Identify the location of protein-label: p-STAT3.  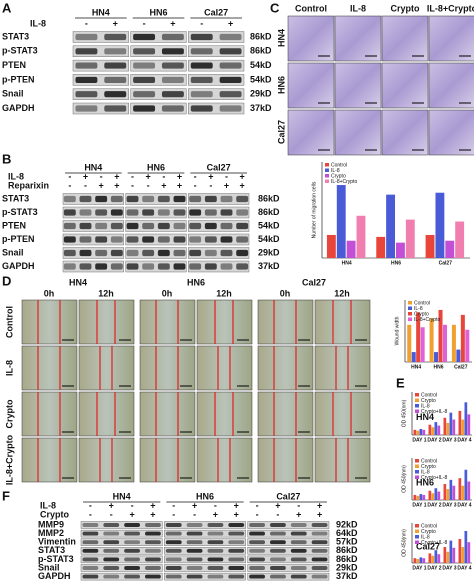
(20, 212).